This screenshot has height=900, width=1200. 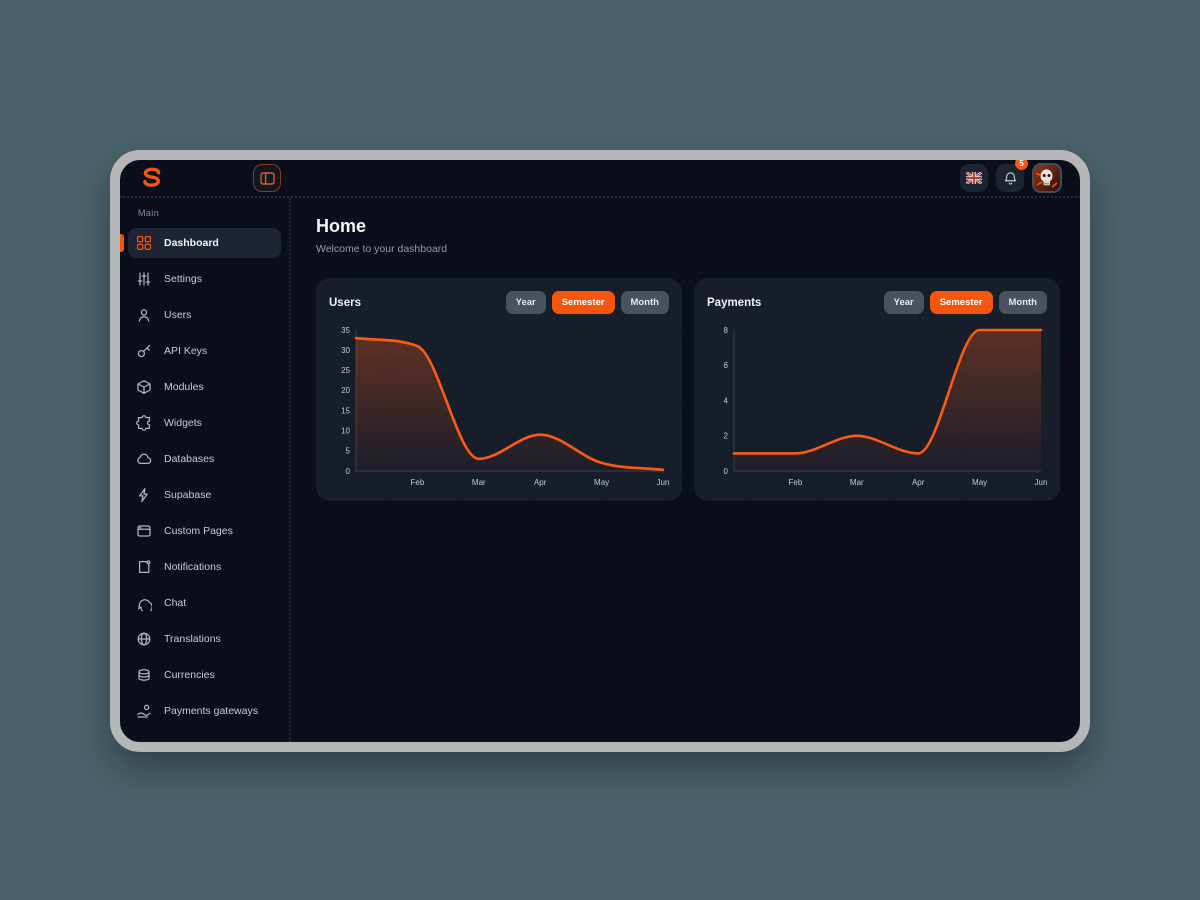 I want to click on sidebar-item-label: Custom Pages, so click(x=198, y=531).